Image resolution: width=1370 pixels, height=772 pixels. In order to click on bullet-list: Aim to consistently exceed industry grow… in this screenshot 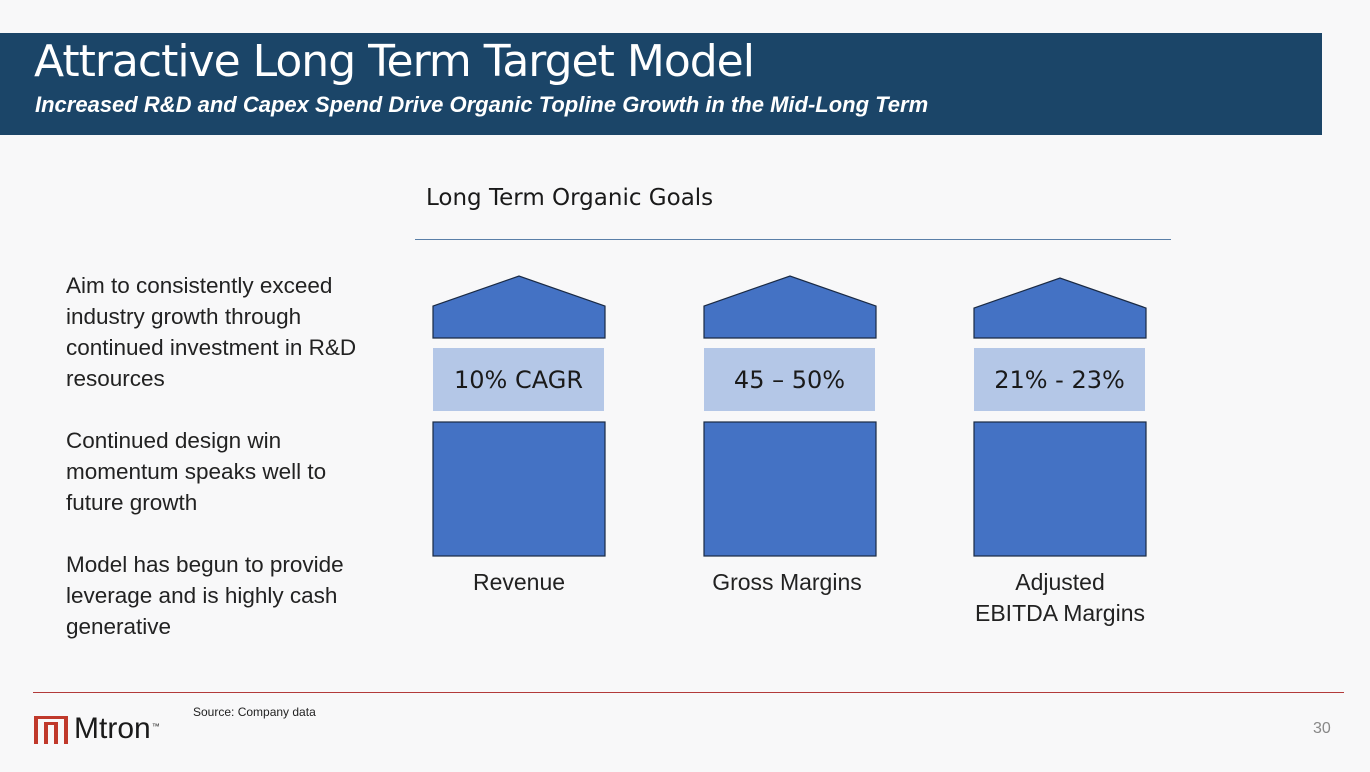, I will do `click(226, 471)`.